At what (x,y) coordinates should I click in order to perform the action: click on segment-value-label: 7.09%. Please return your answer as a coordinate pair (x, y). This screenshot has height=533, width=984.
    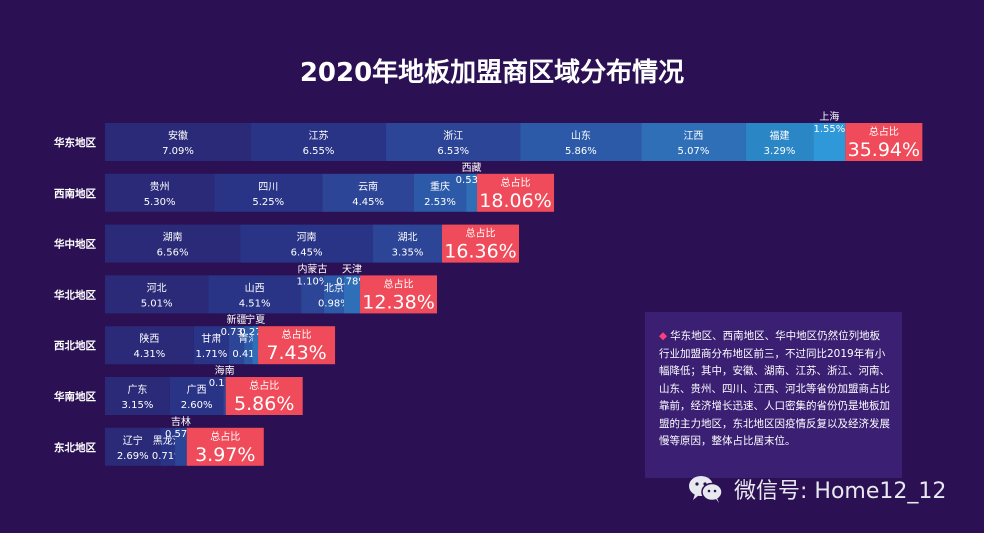
    Looking at the image, I should click on (178, 151).